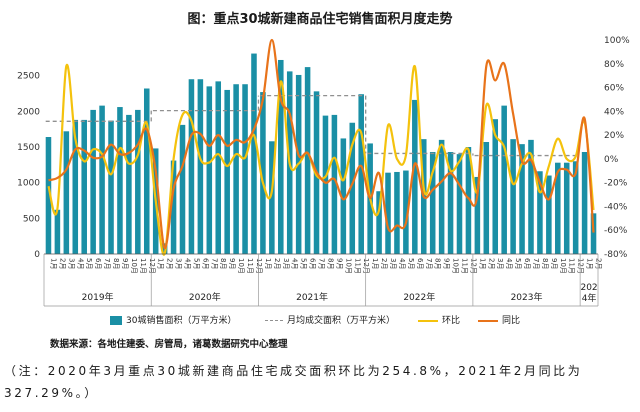  What do you see at coordinates (588, 288) in the screenshot?
I see `year-label: 202` at bounding box center [588, 288].